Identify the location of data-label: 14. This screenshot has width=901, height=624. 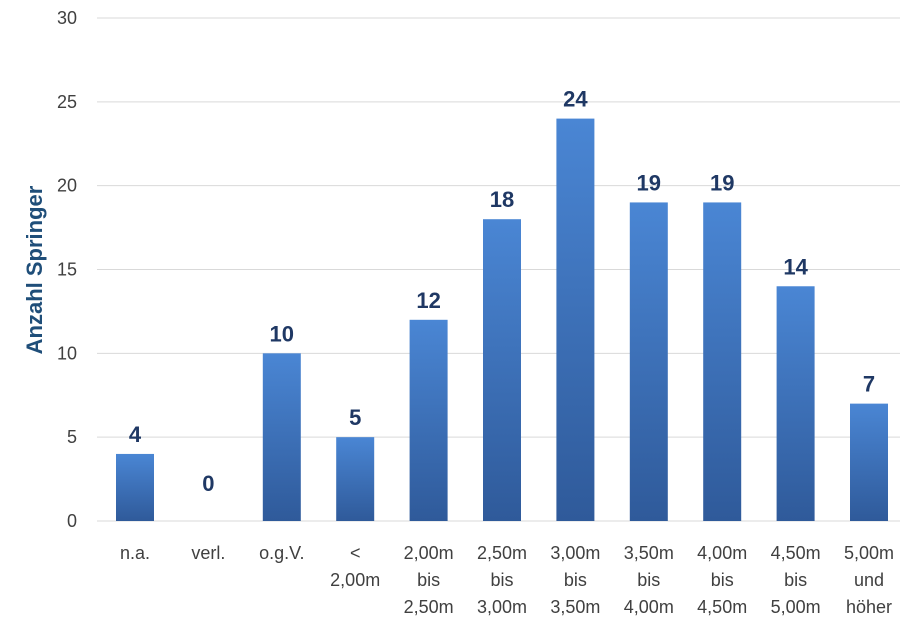
(795, 266).